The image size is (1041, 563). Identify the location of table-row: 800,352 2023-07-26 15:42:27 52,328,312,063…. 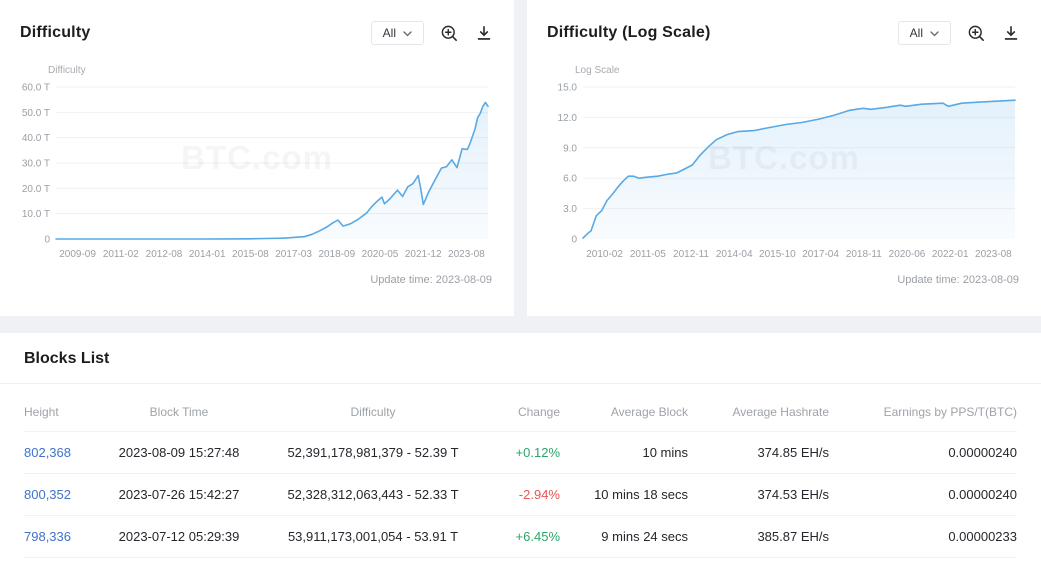
(520, 495).